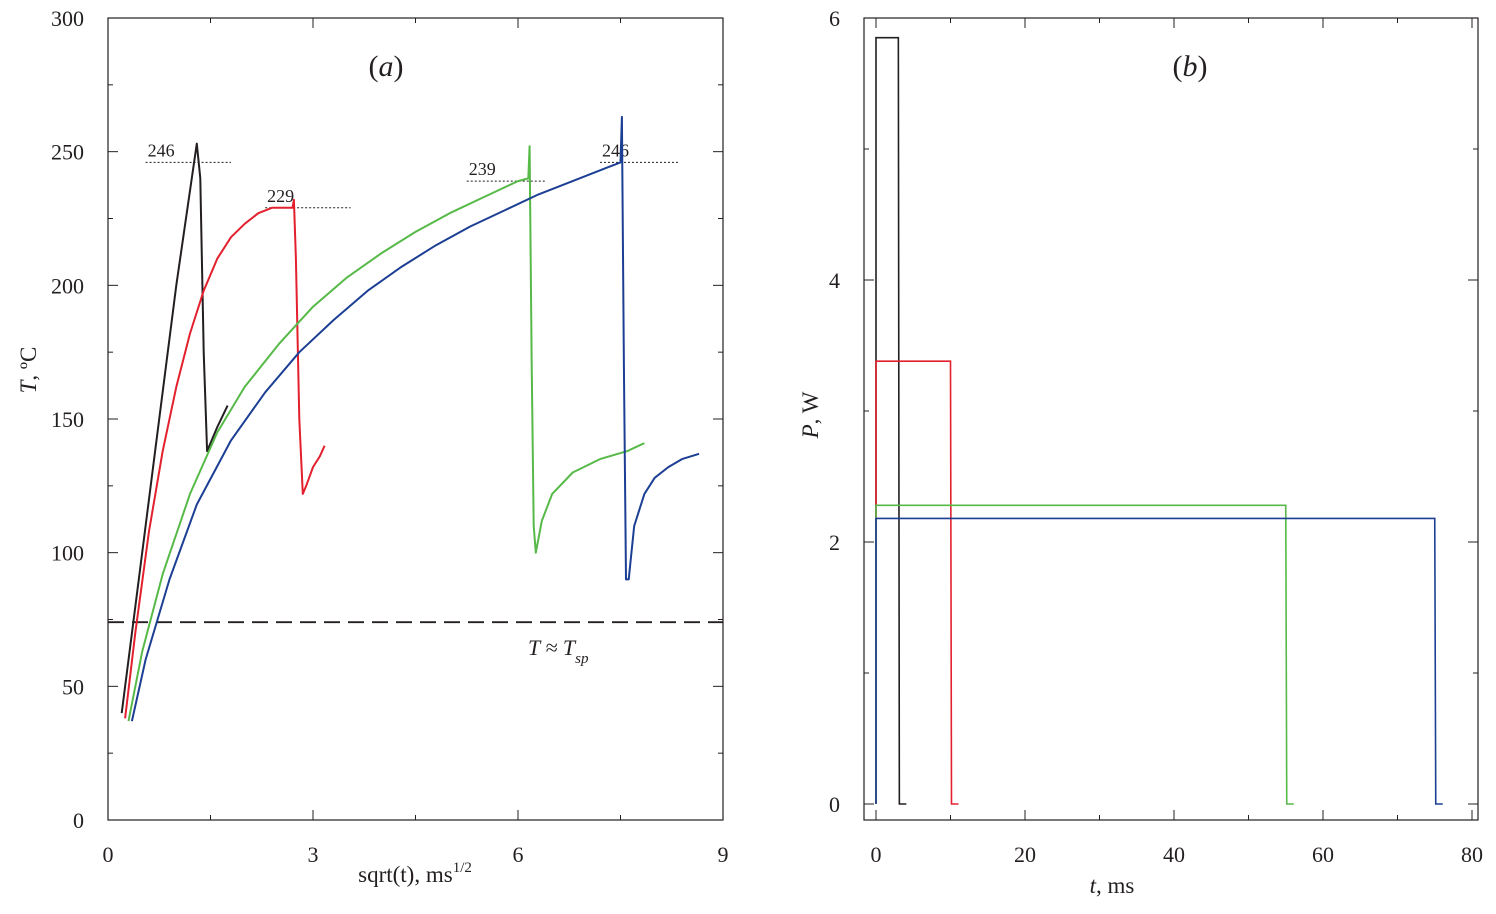 The height and width of the screenshot is (914, 1496). I want to click on a-ytick-label: 0, so click(78, 820).